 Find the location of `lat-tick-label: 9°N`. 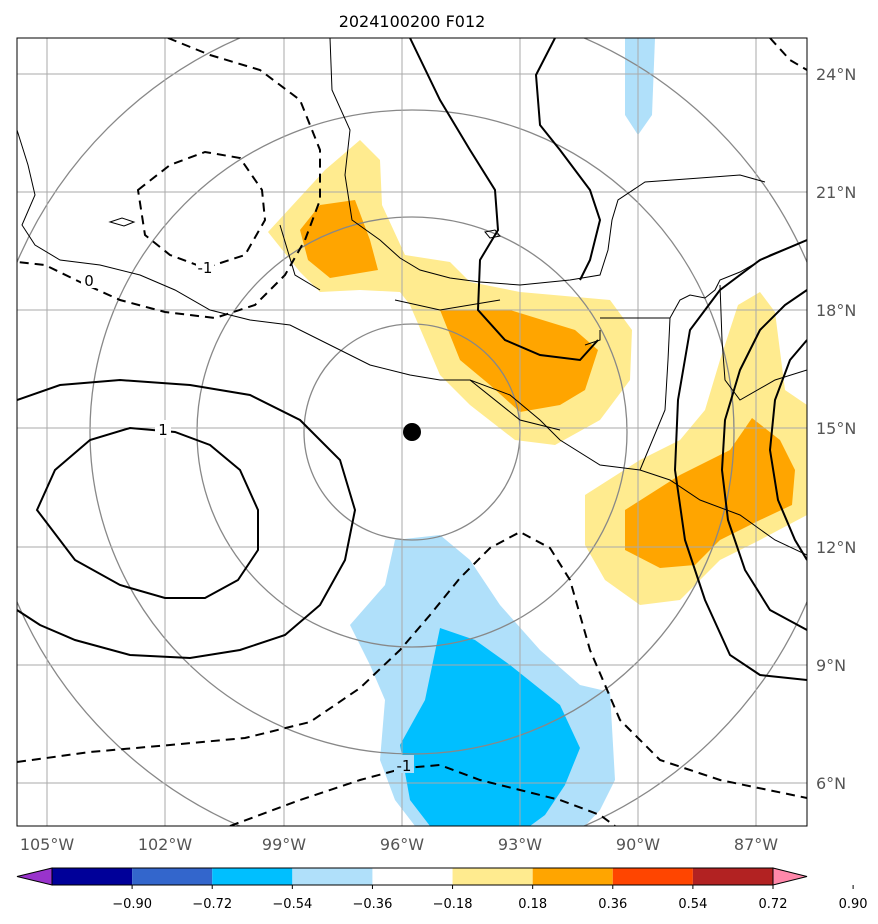

lat-tick-label: 9°N is located at coordinates (831, 665).